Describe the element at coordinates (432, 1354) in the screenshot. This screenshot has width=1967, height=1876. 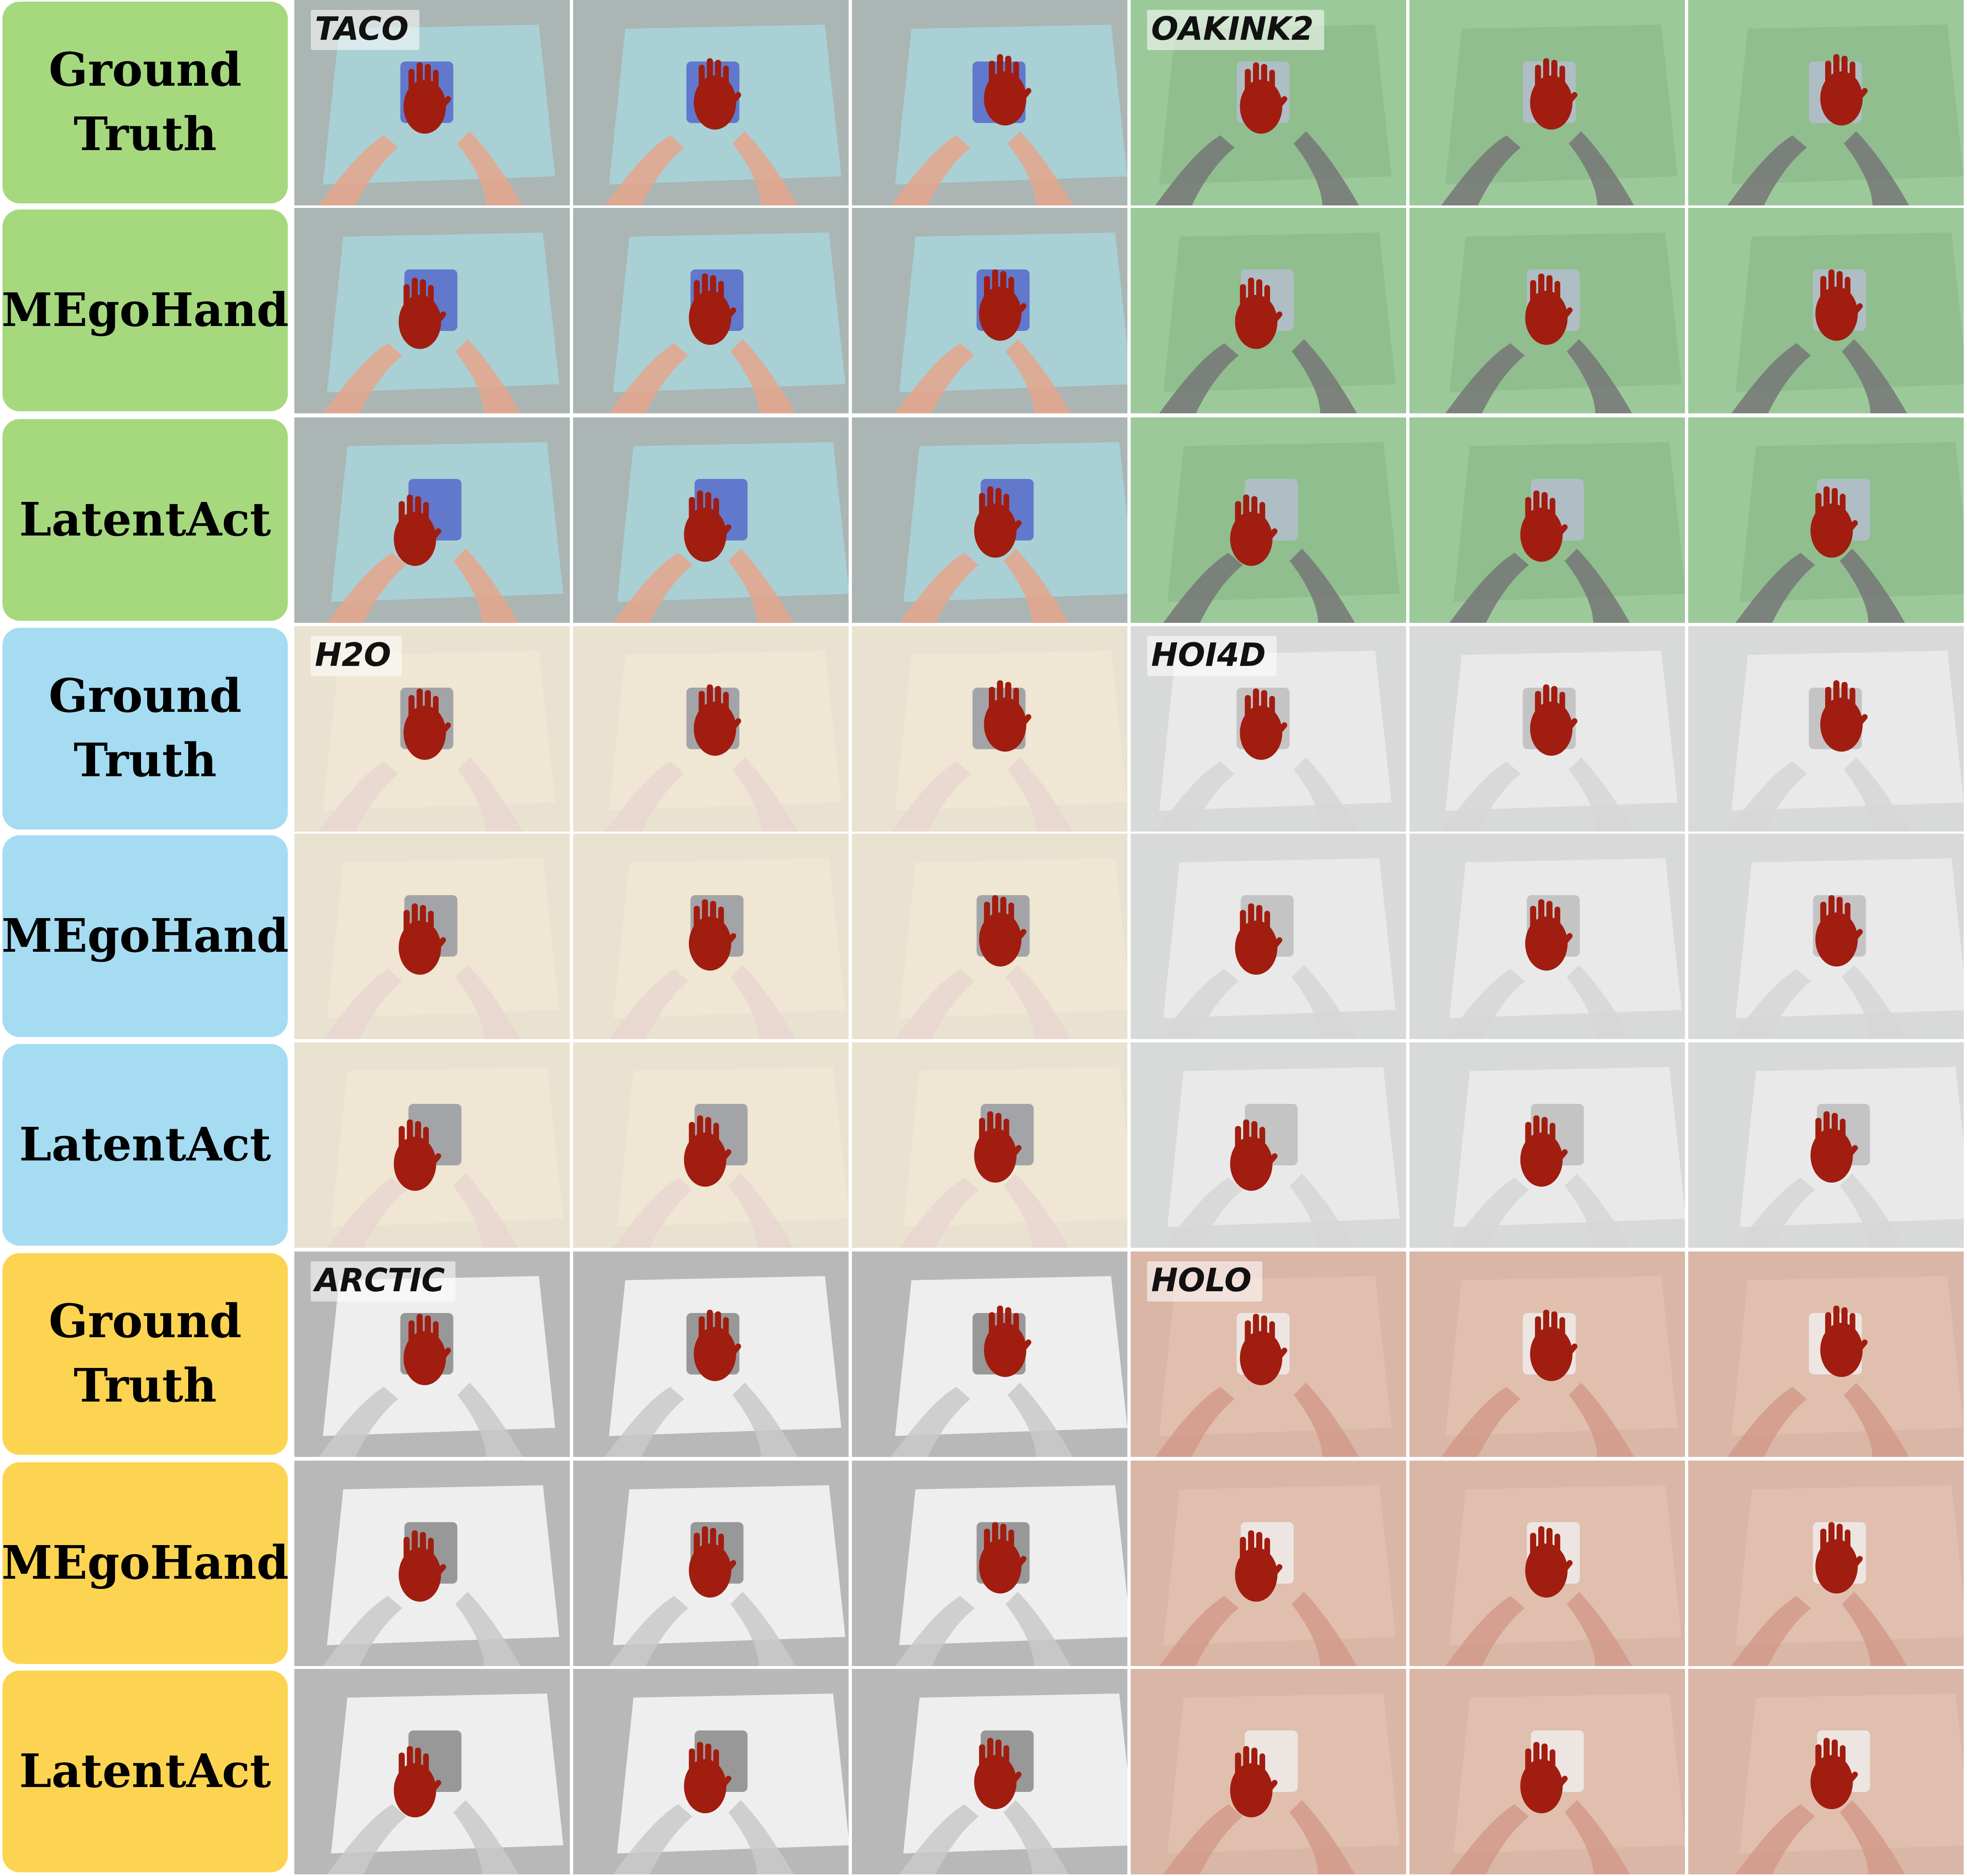
I see `frame-image: ARCTIC` at that location.